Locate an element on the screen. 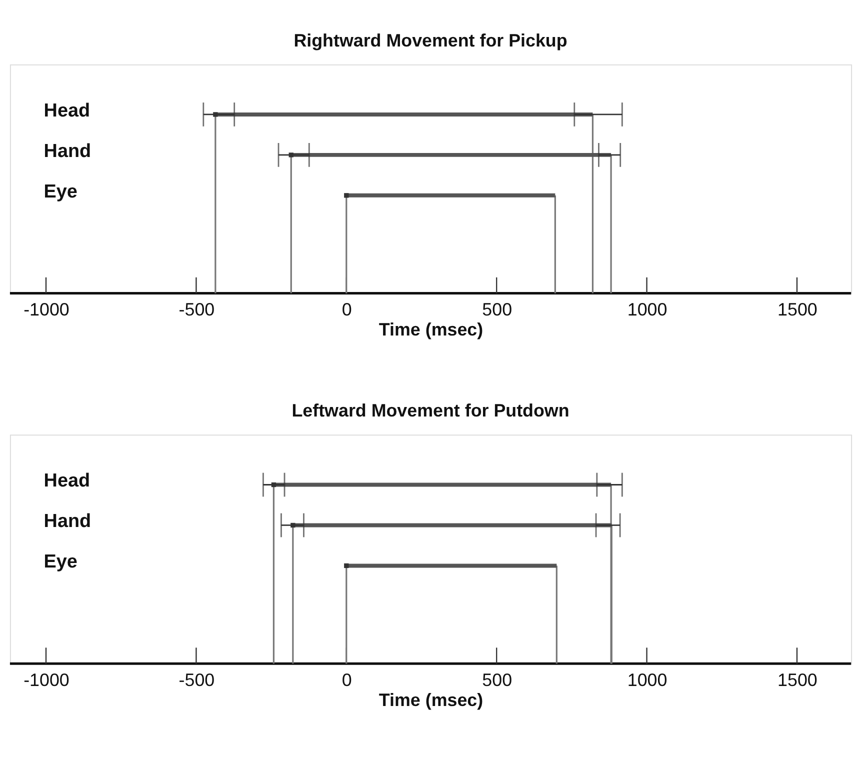 The height and width of the screenshot is (772, 861). chart-title: Rightward Movement for Pickup is located at coordinates (431, 40).